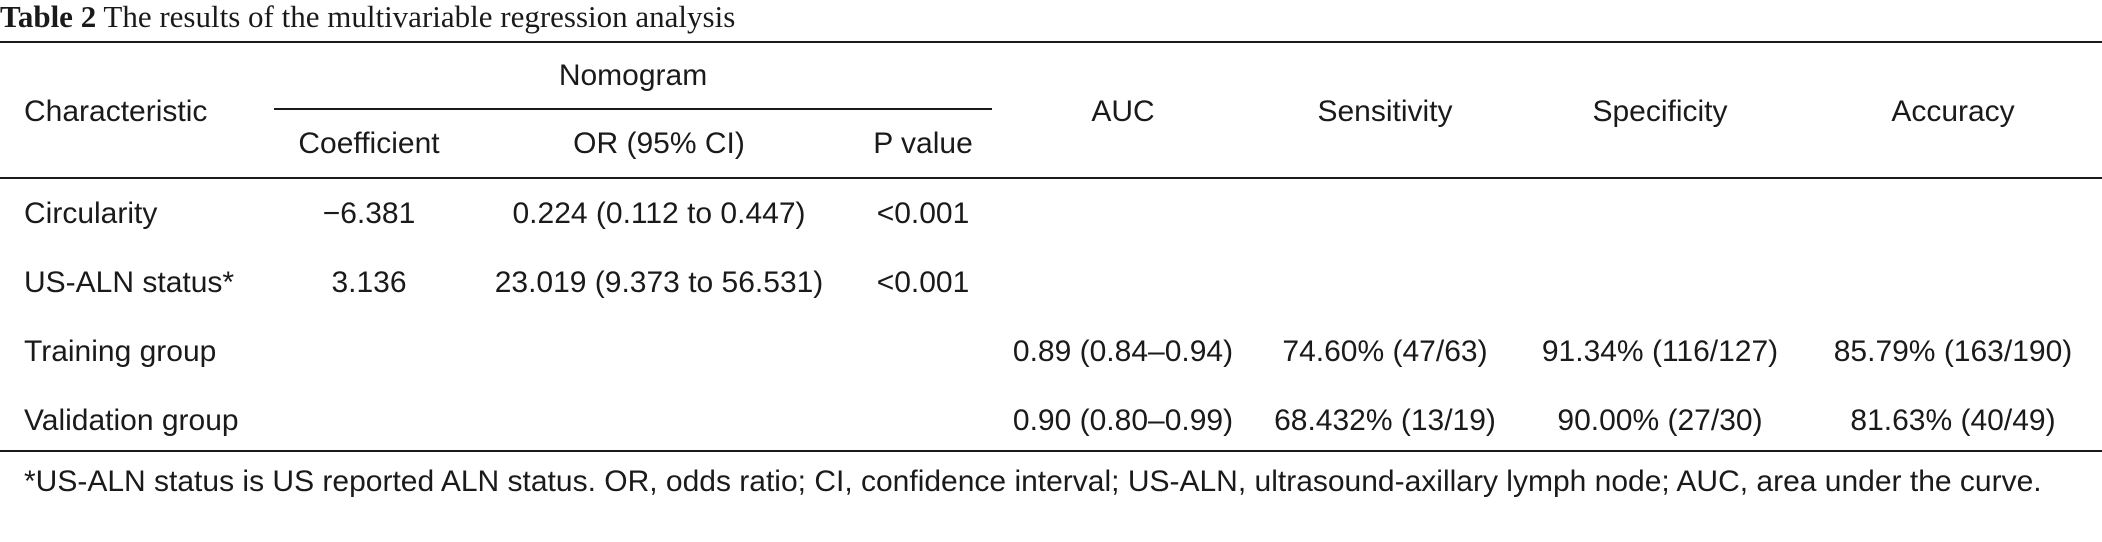 The image size is (2102, 542). What do you see at coordinates (923, 143) in the screenshot?
I see `header-p-value: P value` at bounding box center [923, 143].